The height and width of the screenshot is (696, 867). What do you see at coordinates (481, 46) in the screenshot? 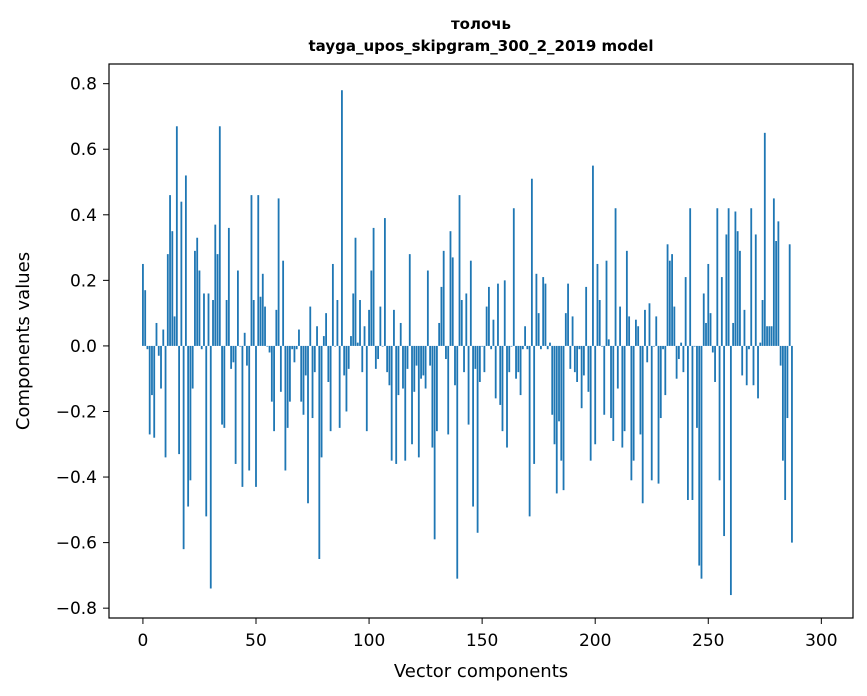
I see `chart-subtitle: tayga_upos_skipgram_300_2_2019 model` at bounding box center [481, 46].